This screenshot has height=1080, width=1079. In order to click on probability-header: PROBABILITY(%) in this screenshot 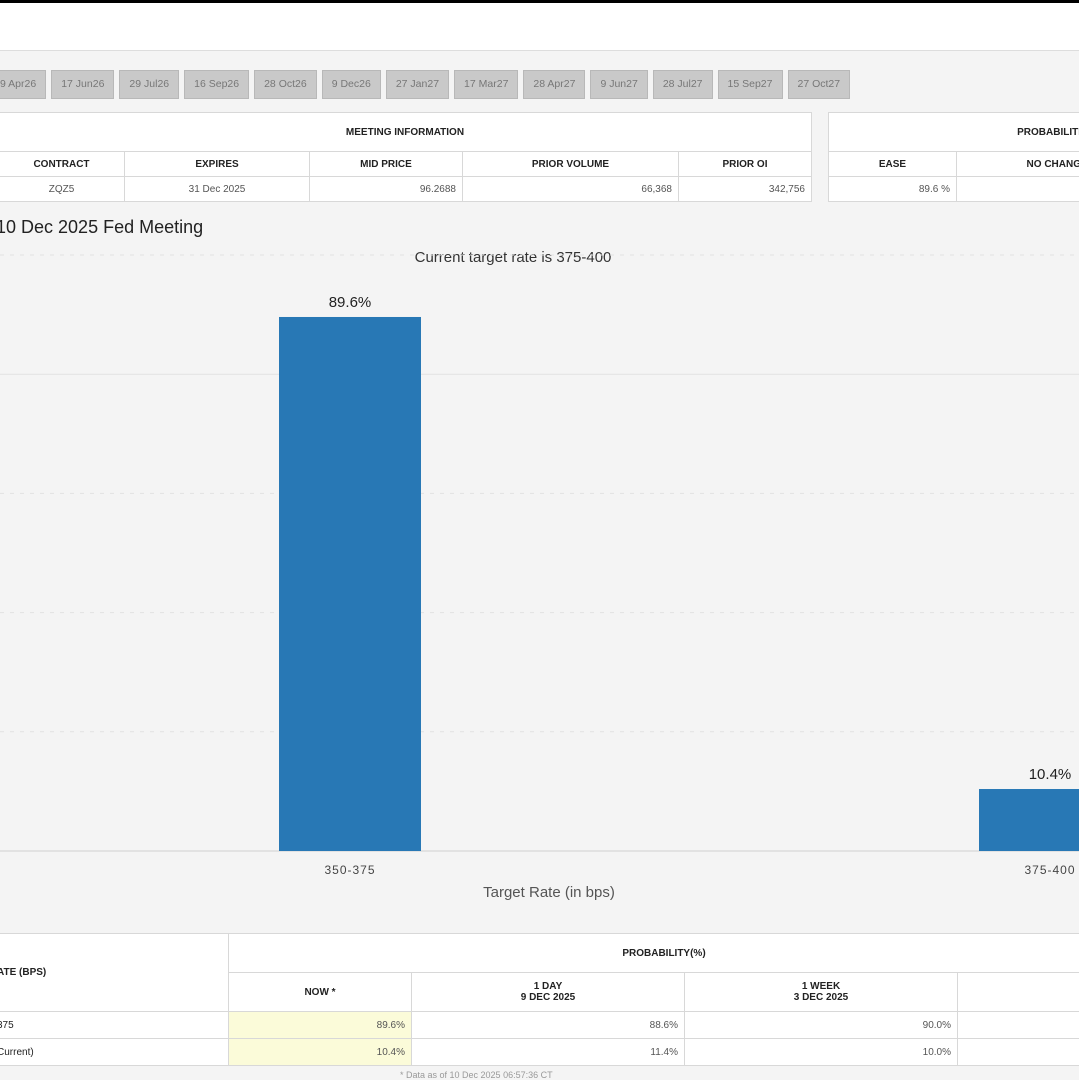, I will do `click(654, 953)`.